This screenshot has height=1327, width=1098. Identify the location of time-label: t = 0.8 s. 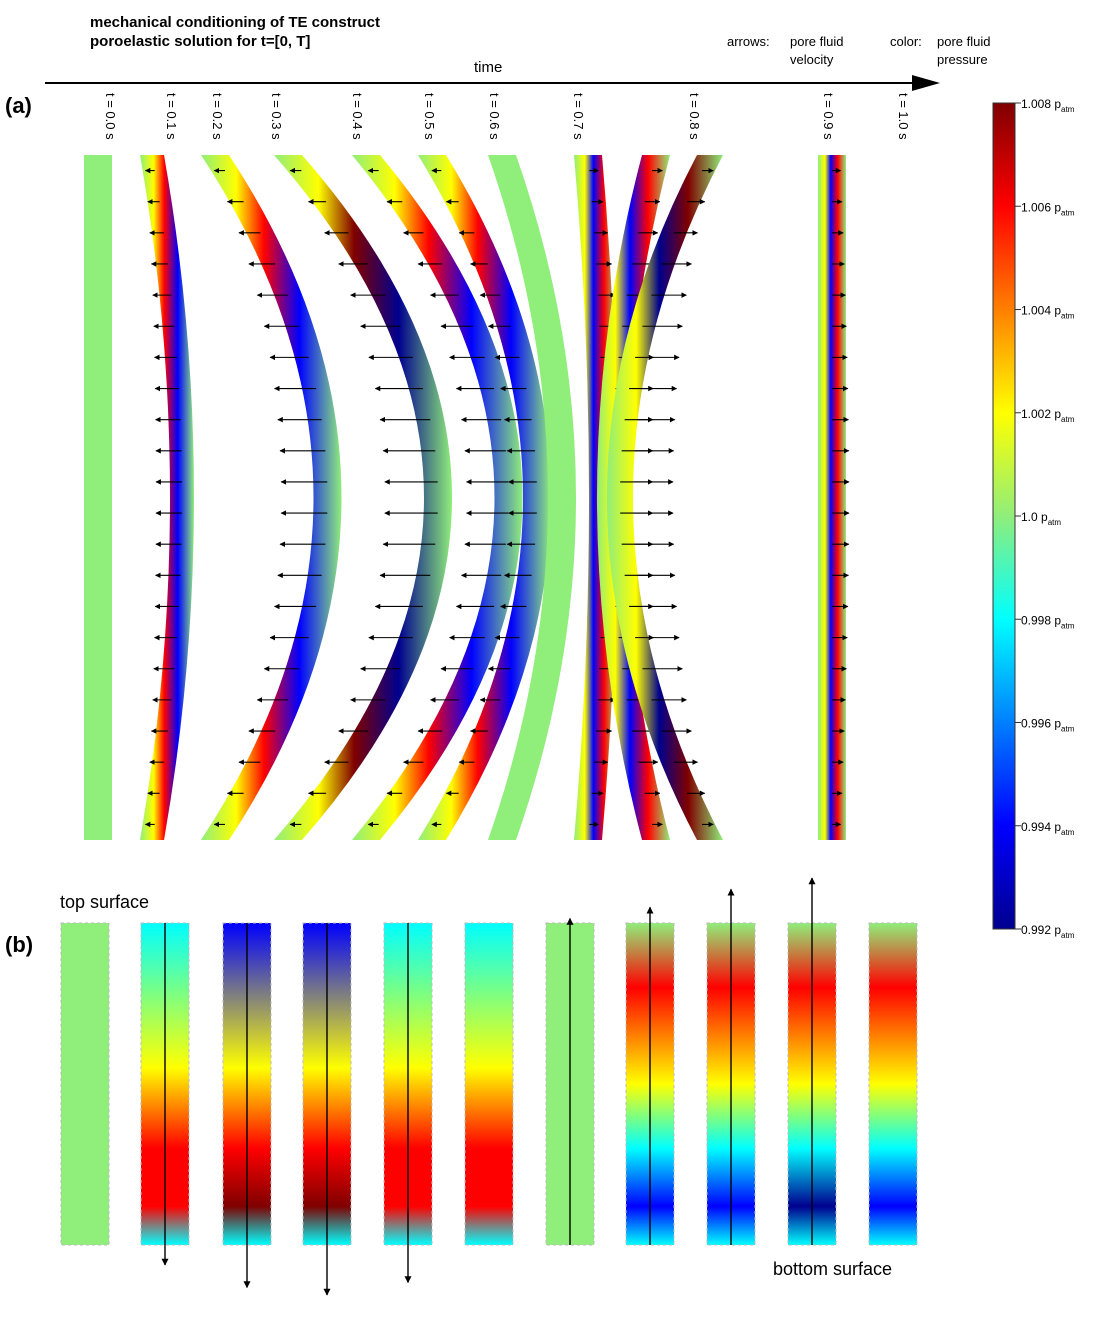
(694, 116).